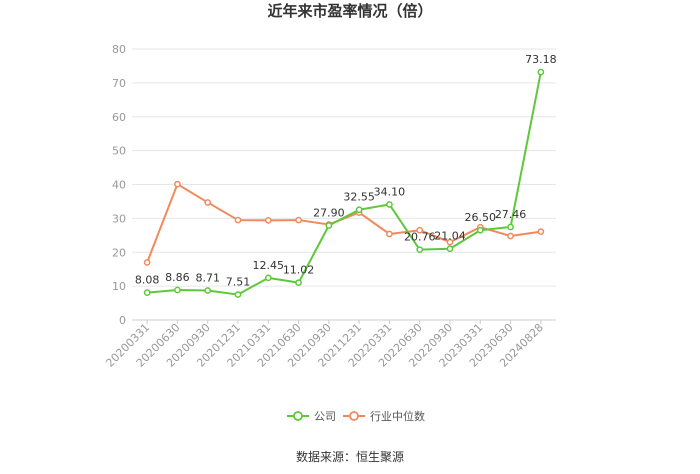 Image resolution: width=700 pixels, height=474 pixels. Describe the element at coordinates (397, 416) in the screenshot. I see `legend-label: 行业中位数` at that location.